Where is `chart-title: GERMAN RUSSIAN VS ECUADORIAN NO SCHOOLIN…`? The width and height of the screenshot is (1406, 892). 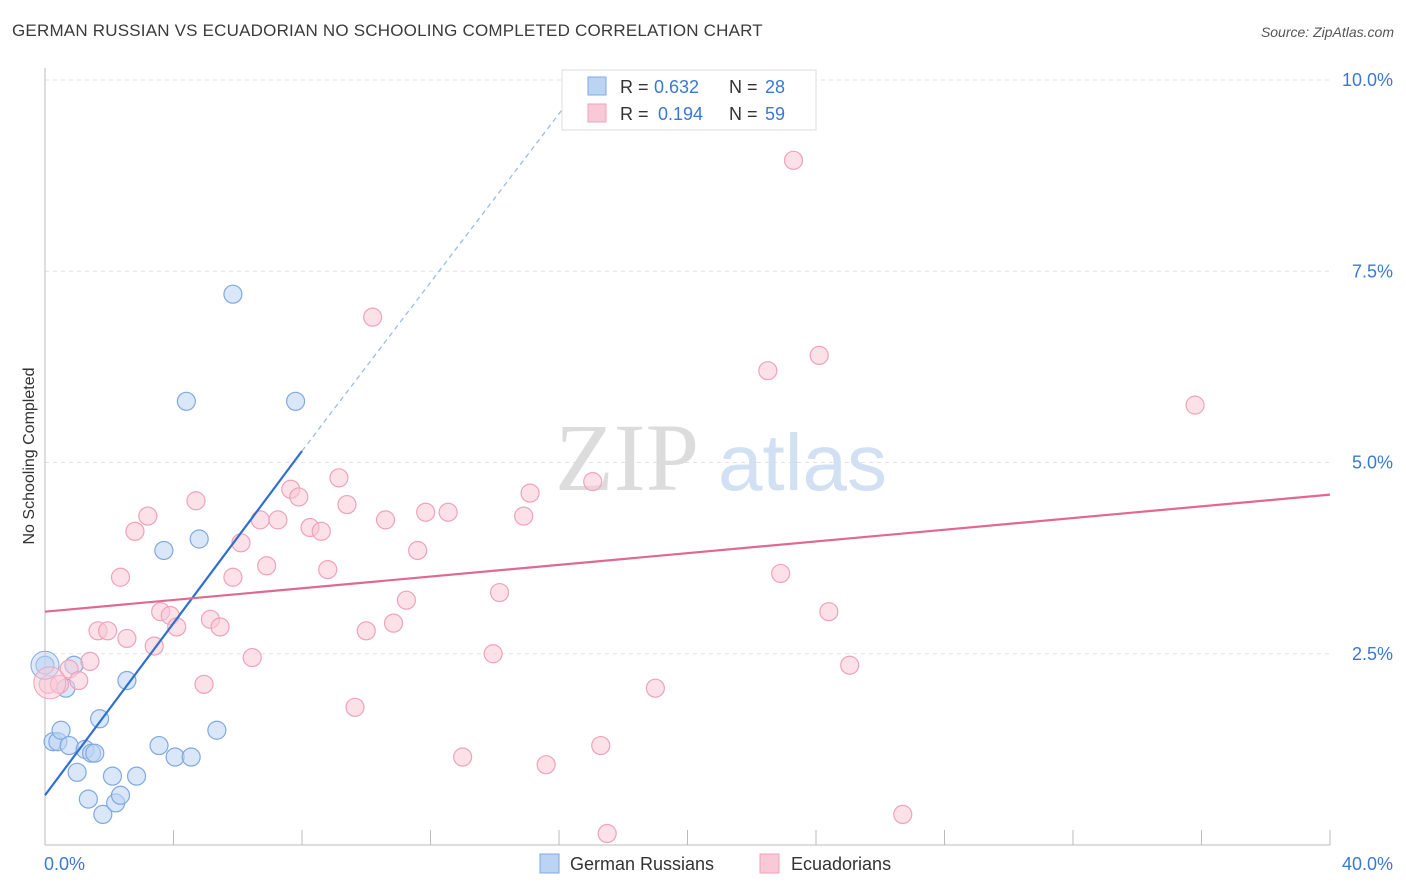 chart-title: GERMAN RUSSIAN VS ECUADORIAN NO SCHOOLIN… is located at coordinates (387, 30).